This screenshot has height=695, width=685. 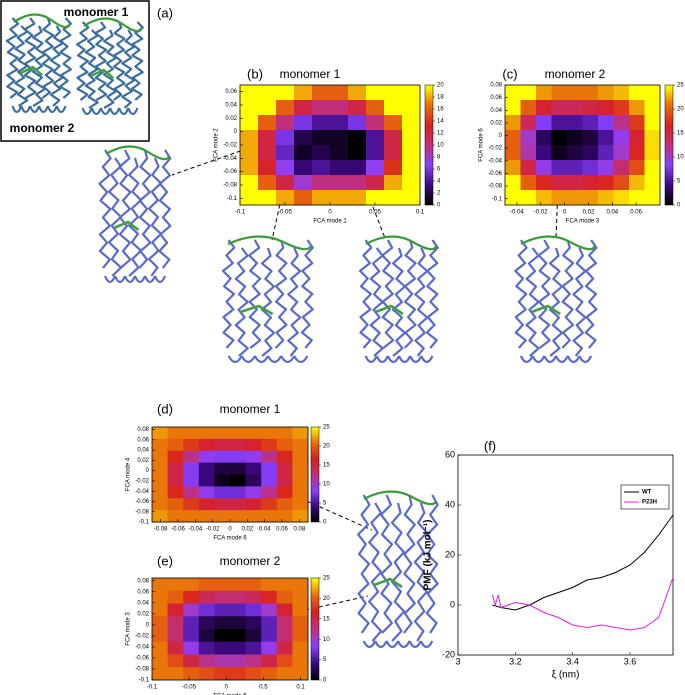 I want to click on colorbar-tick-label: 2, so click(x=439, y=194).